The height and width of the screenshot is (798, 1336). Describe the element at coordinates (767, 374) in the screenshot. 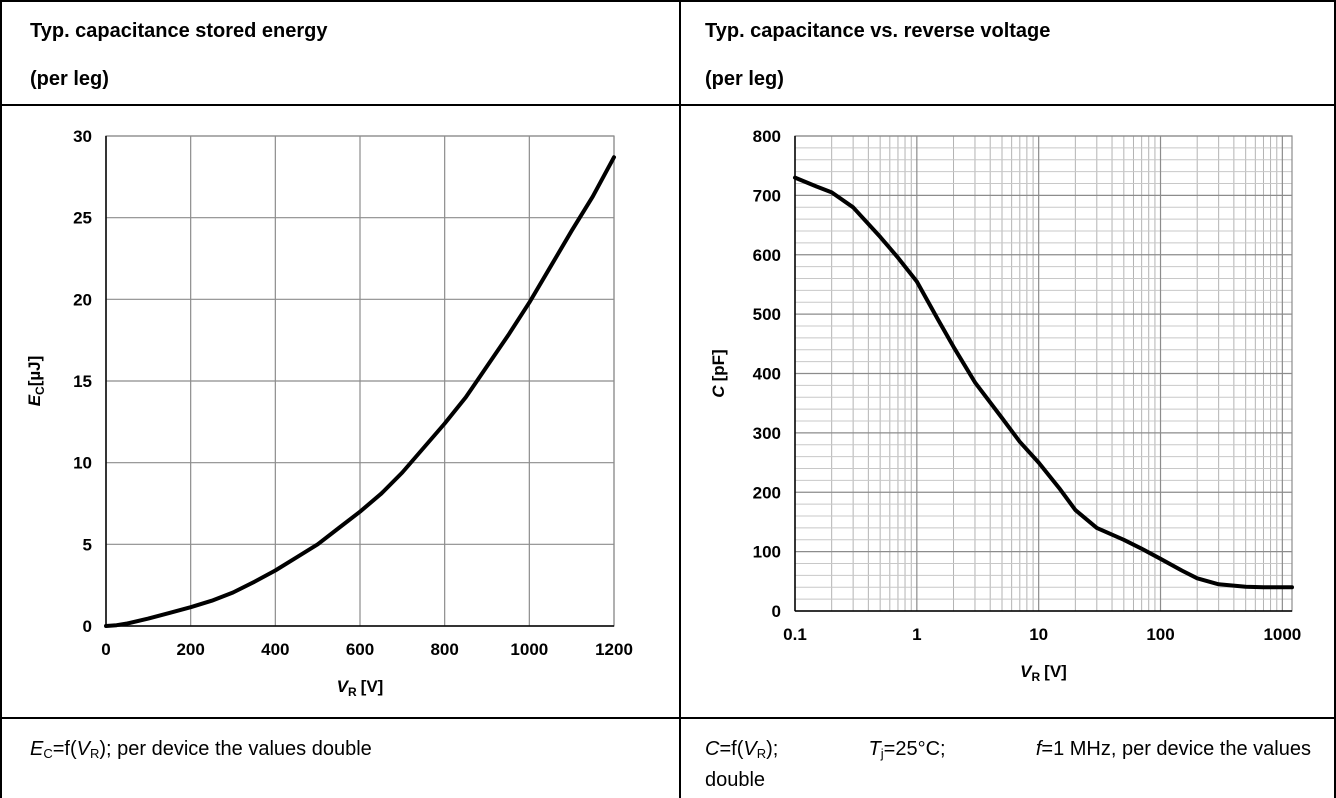

I see `y-tick-label: 400` at that location.